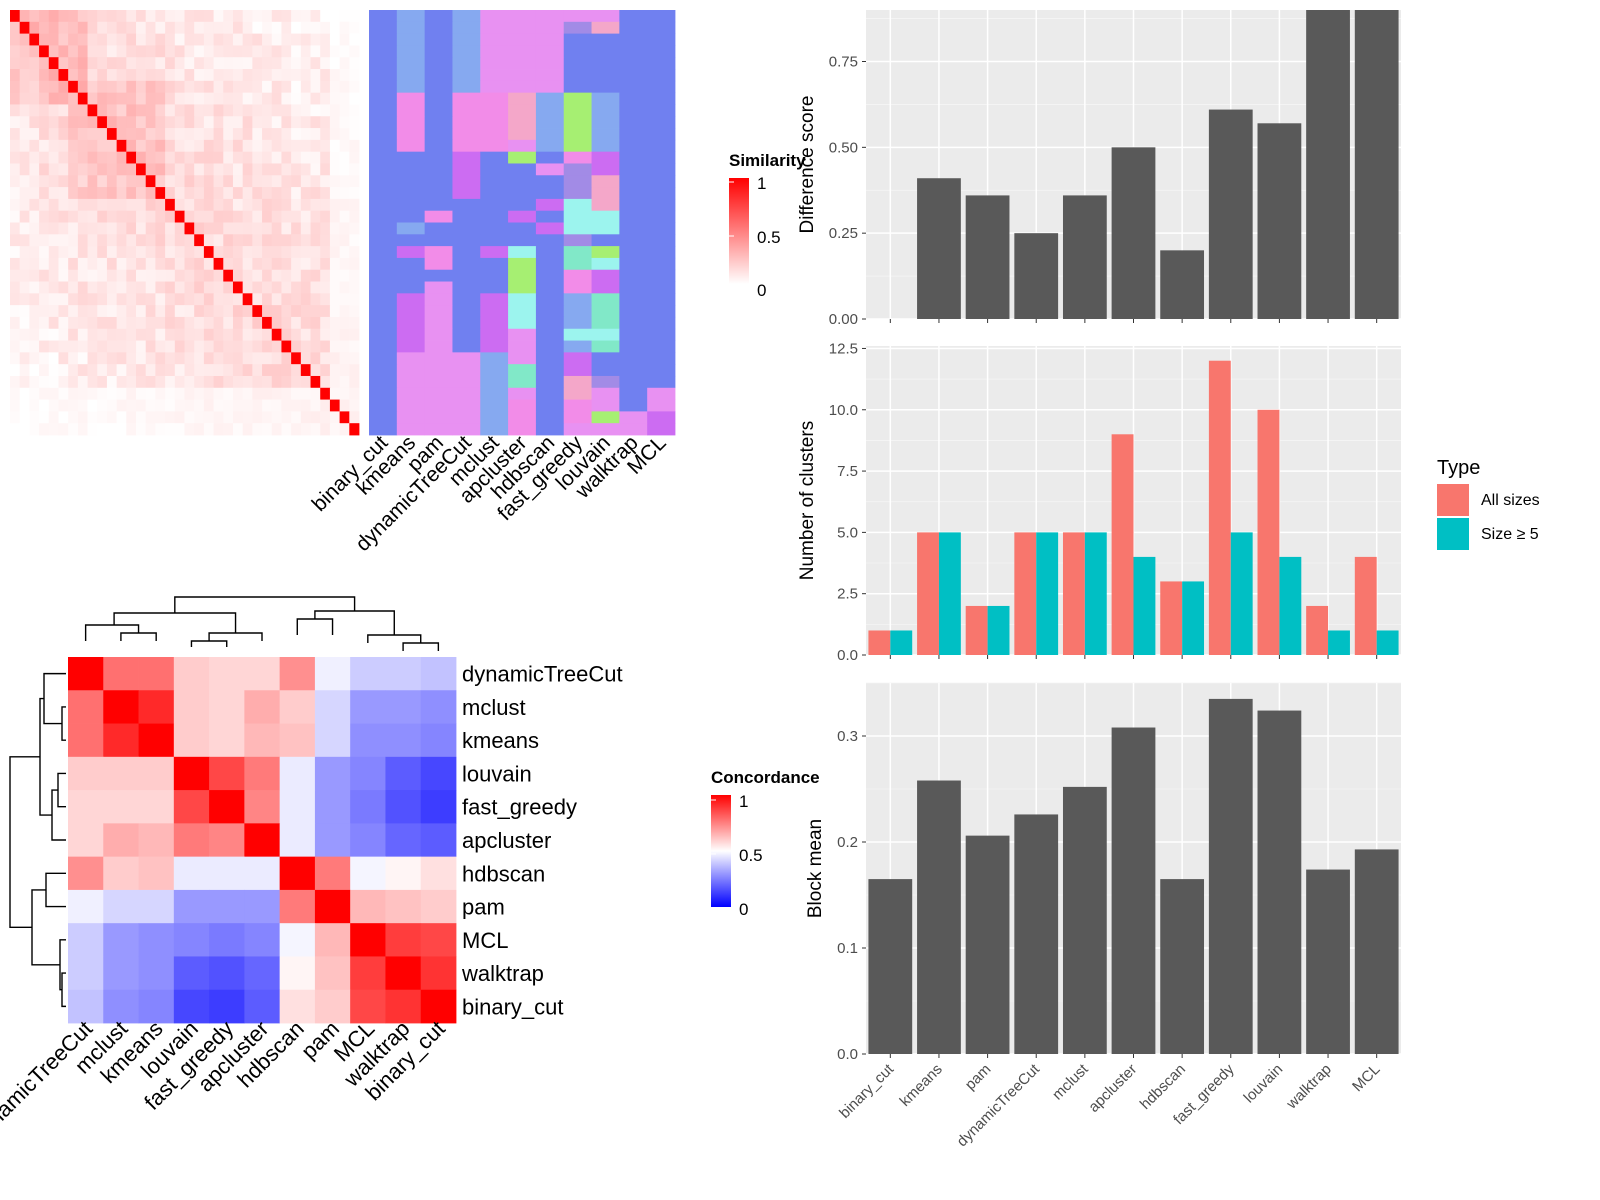 The image size is (1600, 1200). What do you see at coordinates (265, 604) in the screenshot?
I see `dendrogram-branch` at bounding box center [265, 604].